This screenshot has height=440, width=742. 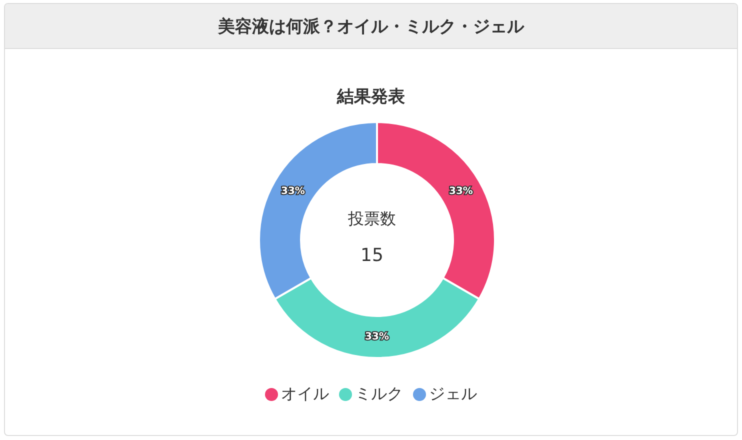 I want to click on legend-label: ジェル, so click(x=452, y=394).